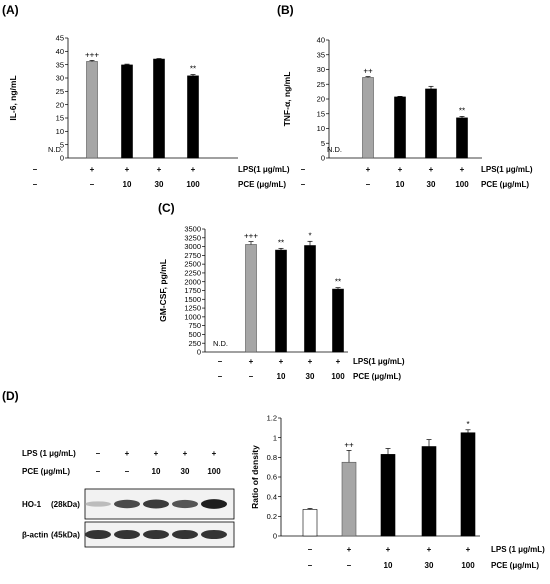 This screenshot has width=550, height=584. I want to click on y-tick-label: 1, so click(275, 437).